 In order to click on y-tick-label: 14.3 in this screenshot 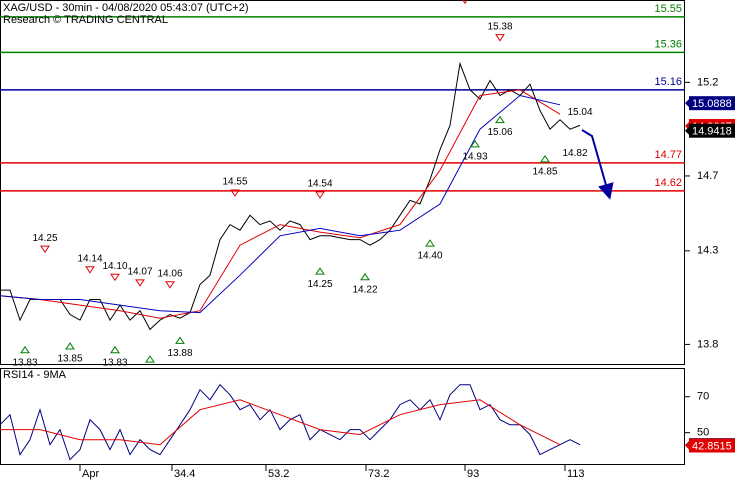, I will do `click(707, 251)`.